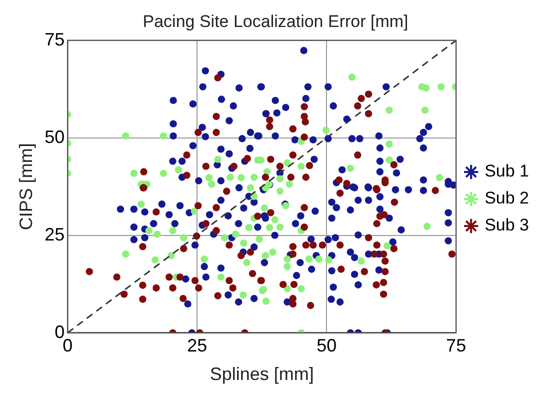  What do you see at coordinates (26, 186) in the screenshot?
I see `y-axis-title: CIPS [mm]` at bounding box center [26, 186].